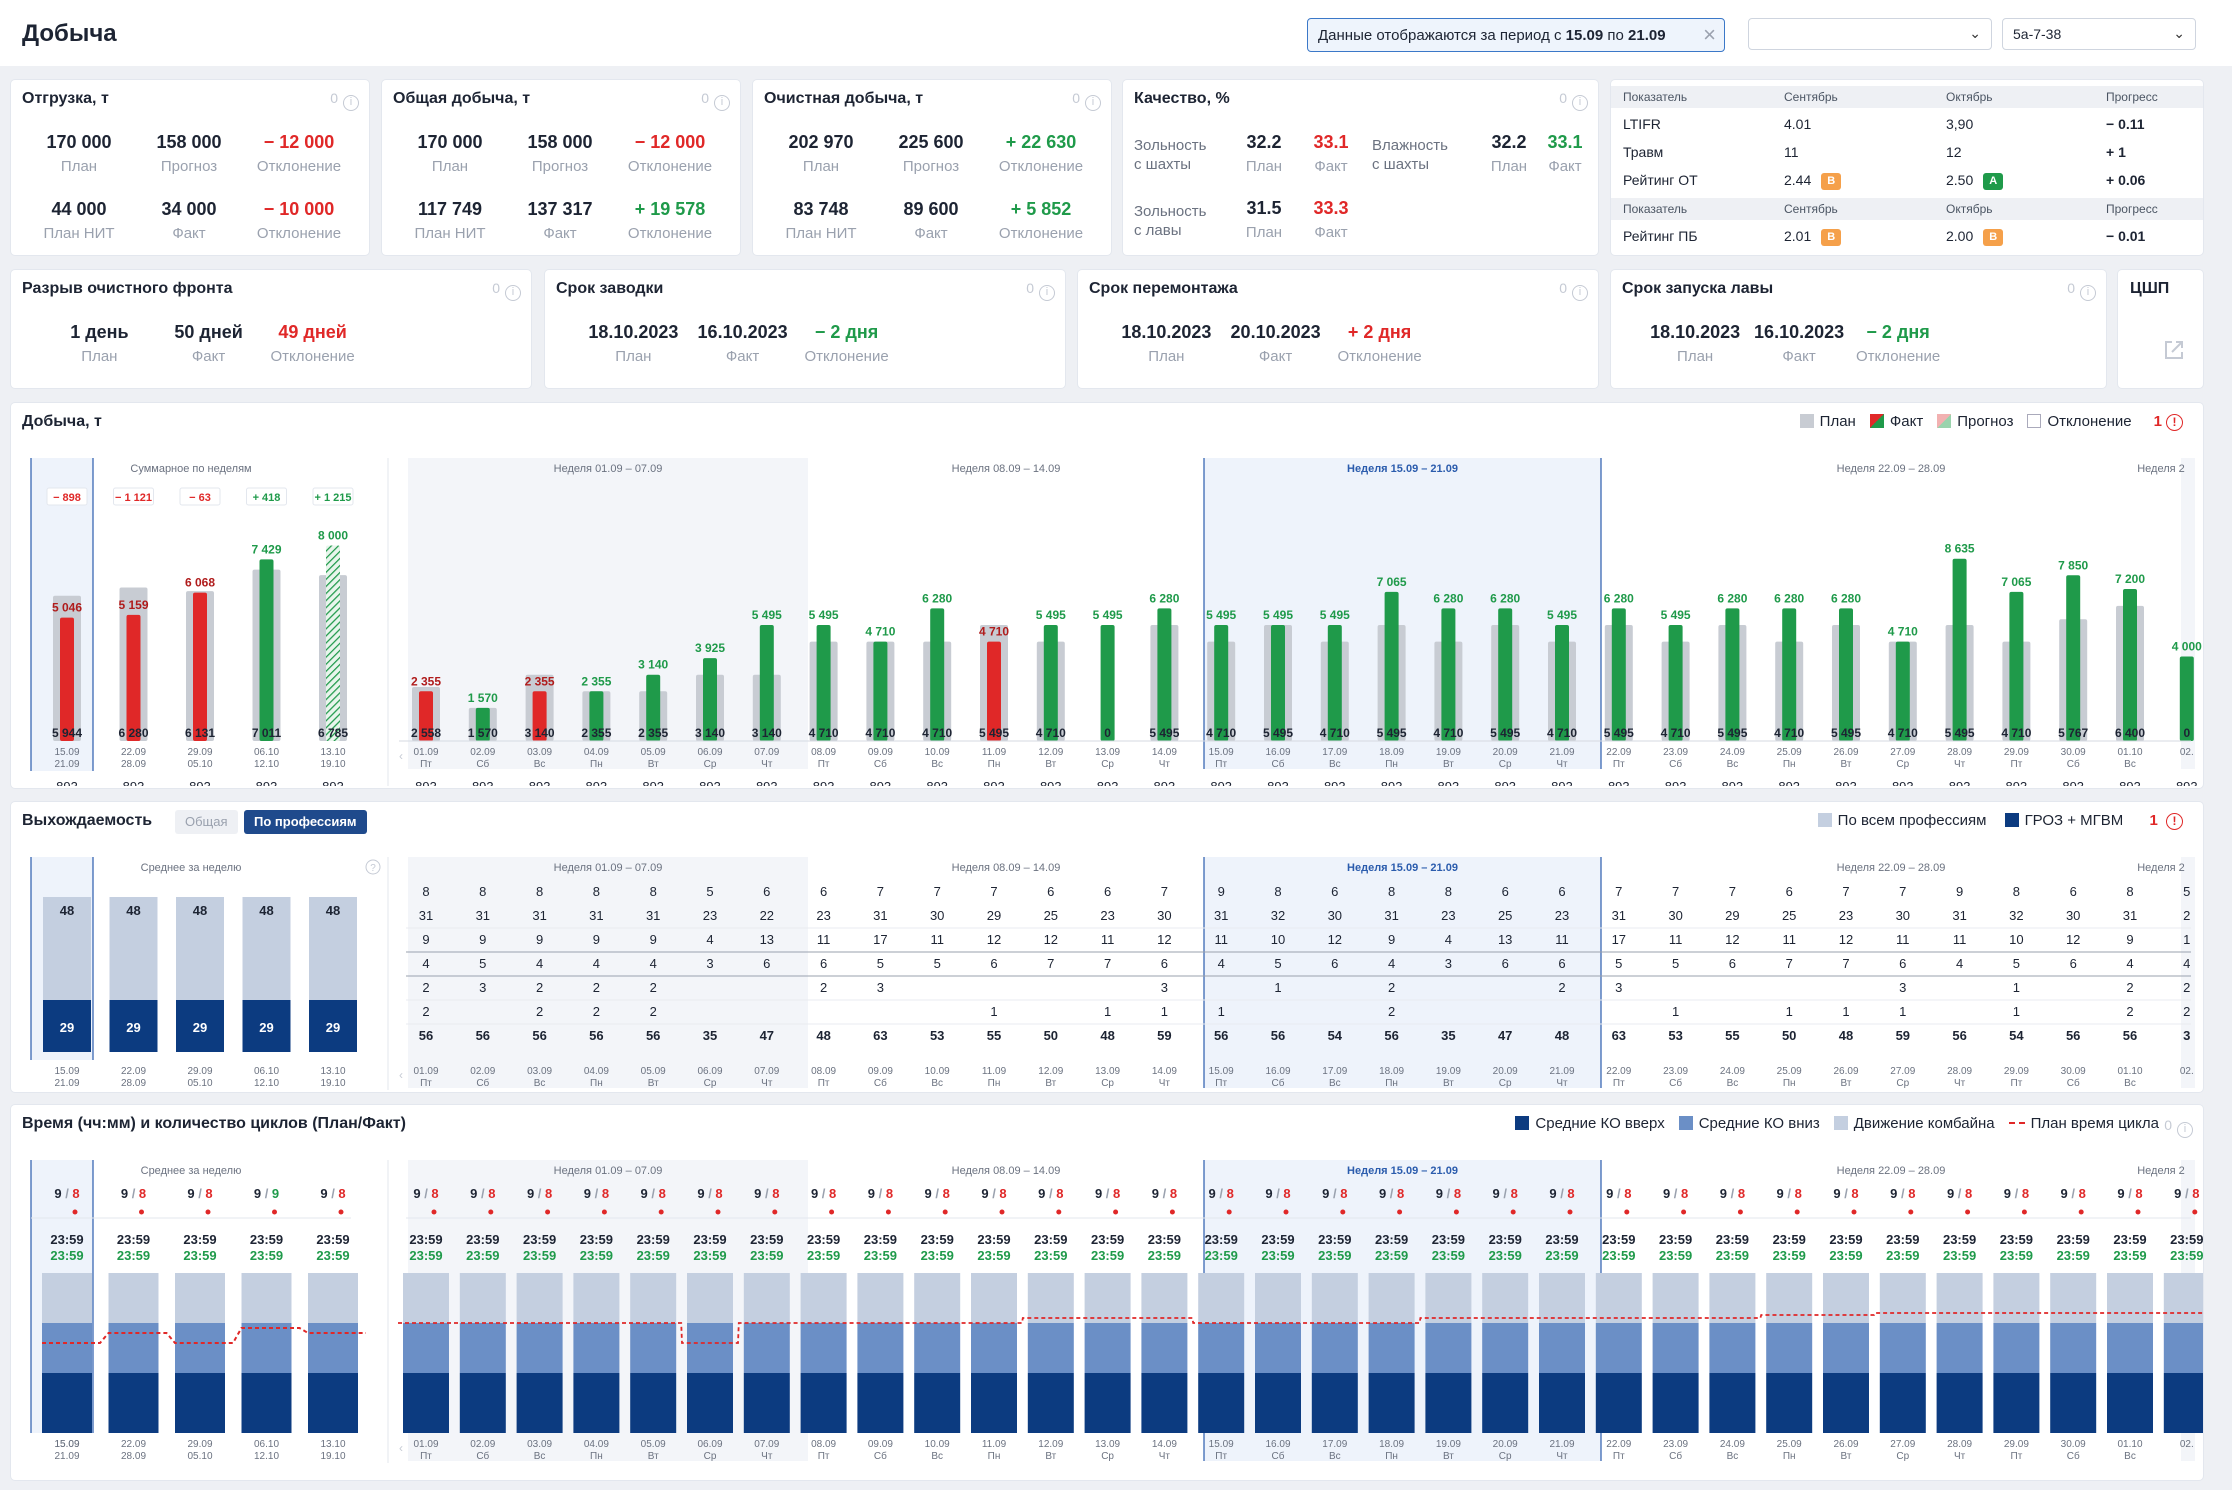 The width and height of the screenshot is (2232, 1490). What do you see at coordinates (1182, 98) in the screenshot?
I see `card-title: Качество, %` at bounding box center [1182, 98].